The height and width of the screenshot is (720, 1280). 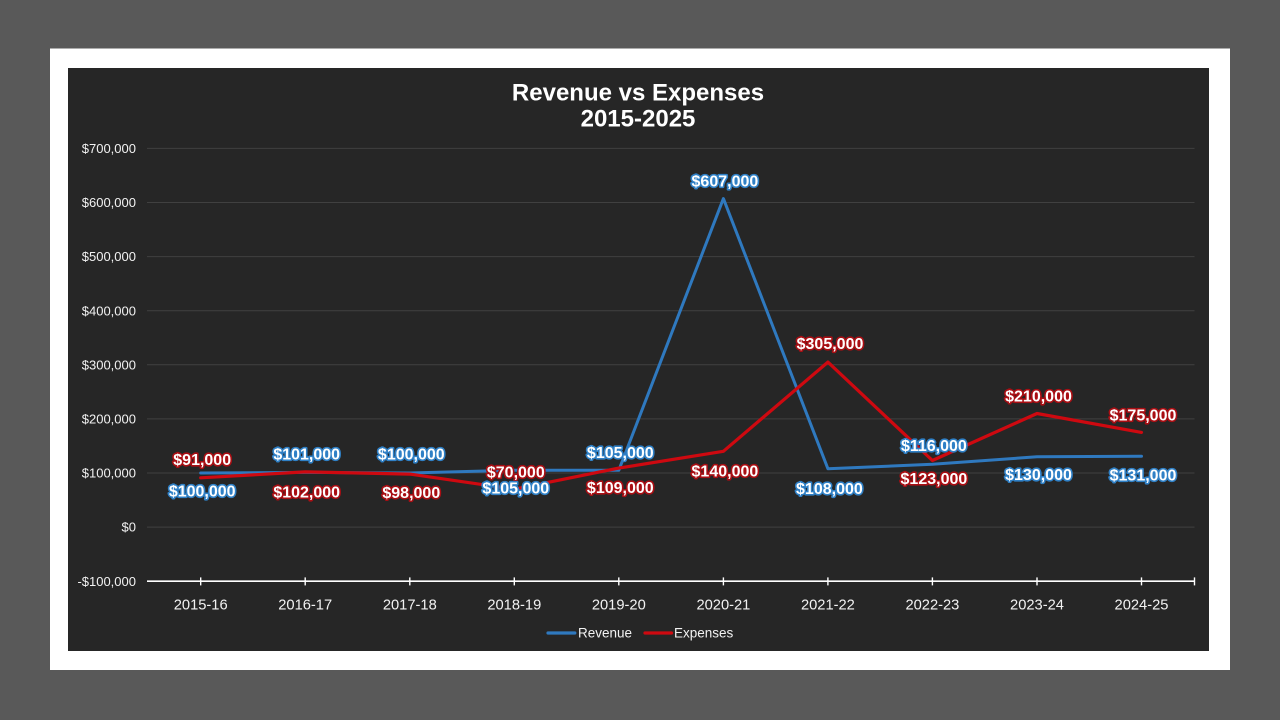 What do you see at coordinates (129, 527) in the screenshot?
I see `svg-text: $0` at bounding box center [129, 527].